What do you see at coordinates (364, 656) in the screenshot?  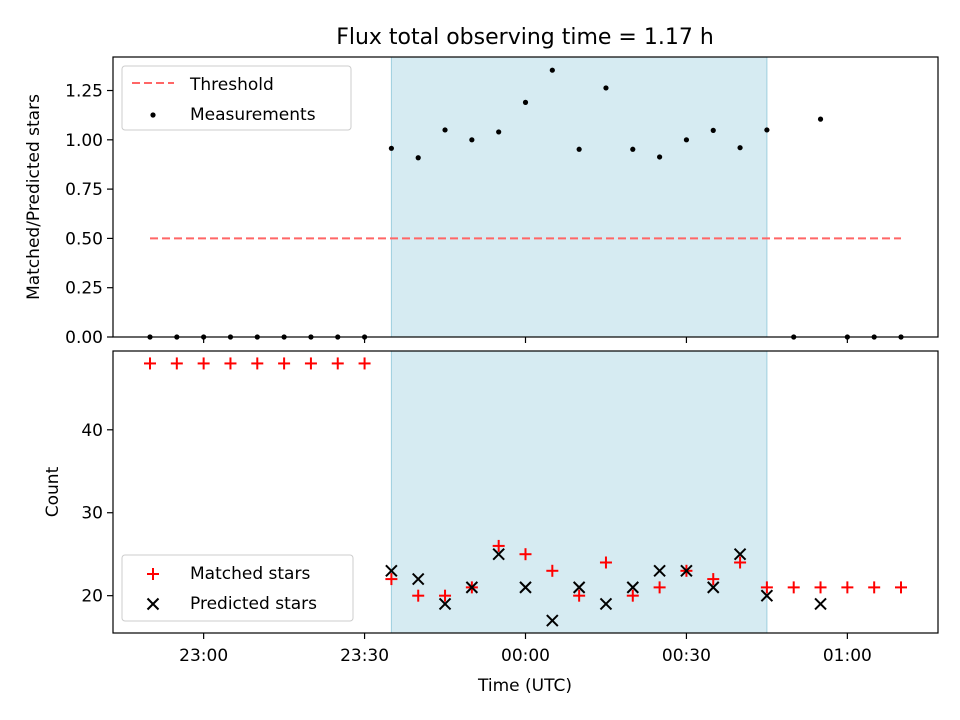 I see `x-tick-label: 23:30` at bounding box center [364, 656].